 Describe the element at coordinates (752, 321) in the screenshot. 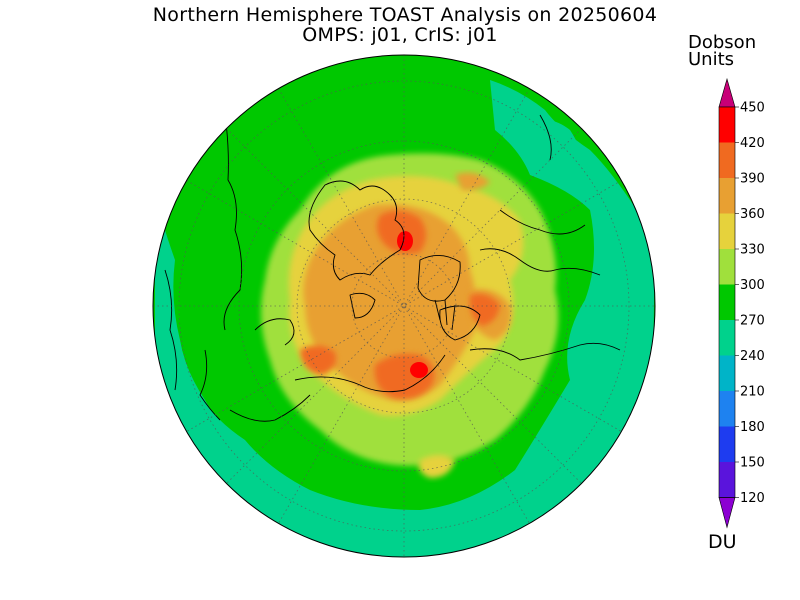

I see `colorbar-tick-label: 270` at that location.